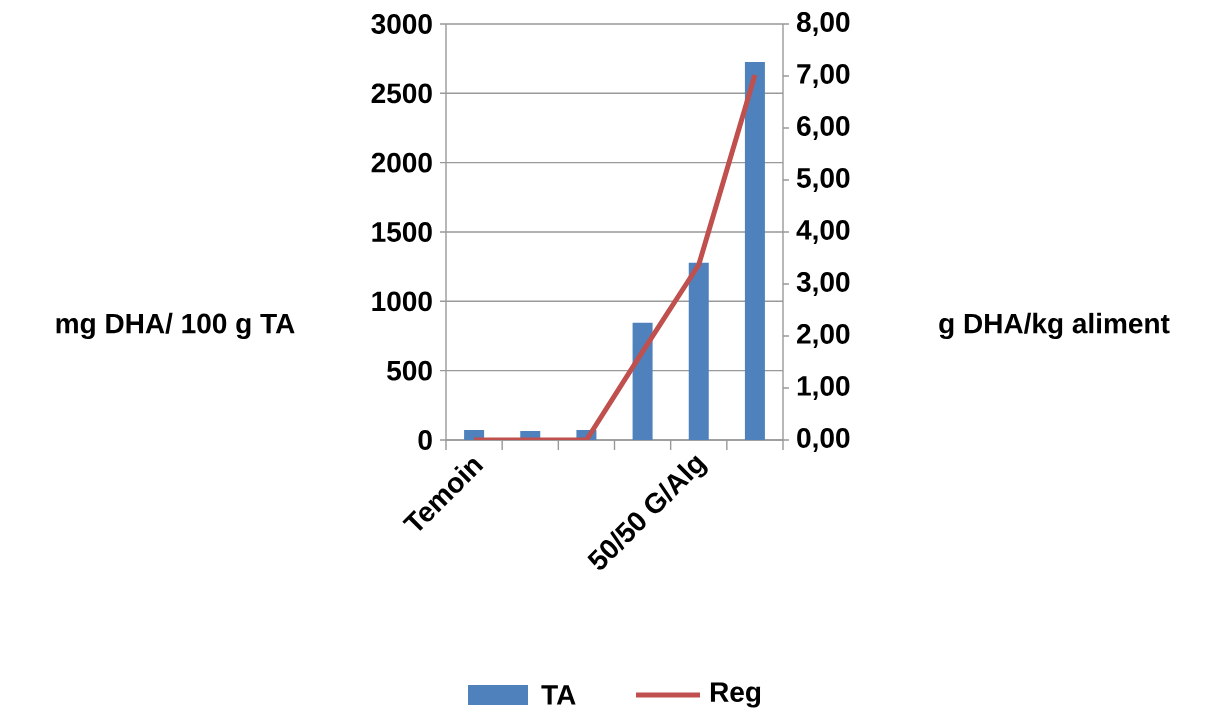  What do you see at coordinates (823, 128) in the screenshot?
I see `y2-tick-label: 6,00` at bounding box center [823, 128].